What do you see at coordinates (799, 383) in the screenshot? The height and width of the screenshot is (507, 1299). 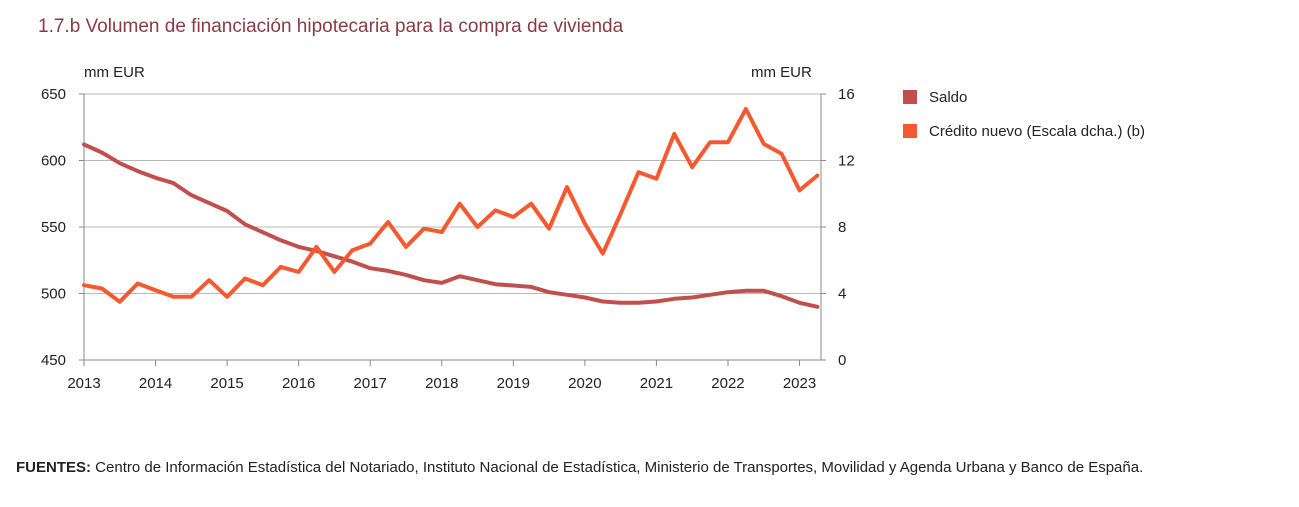 I see `x-tick-label: 2023` at bounding box center [799, 383].